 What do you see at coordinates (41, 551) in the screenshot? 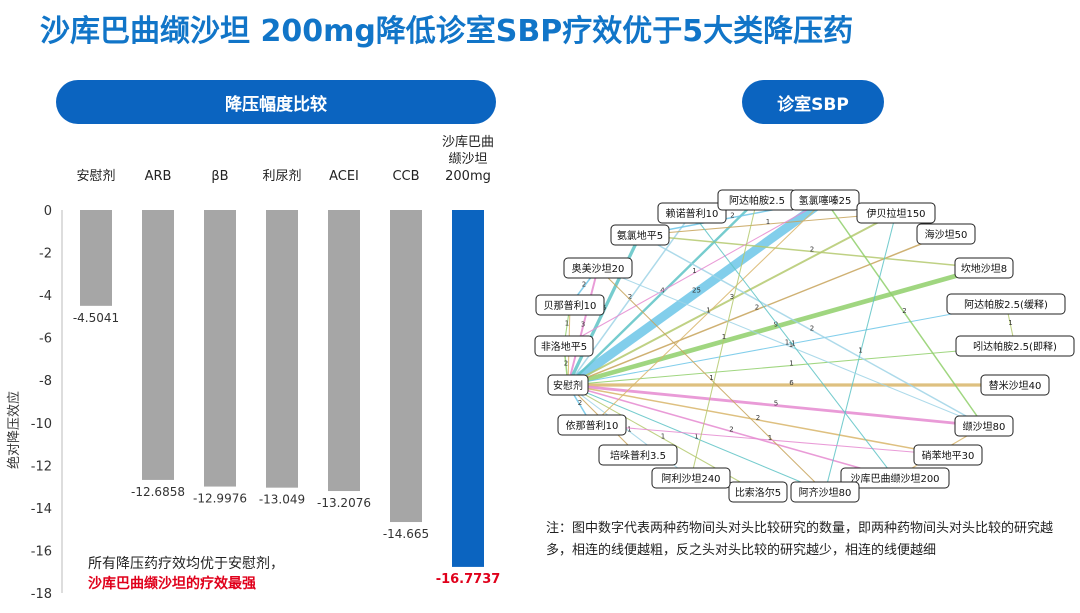
I see `y-tick-label: -16` at bounding box center [41, 551].